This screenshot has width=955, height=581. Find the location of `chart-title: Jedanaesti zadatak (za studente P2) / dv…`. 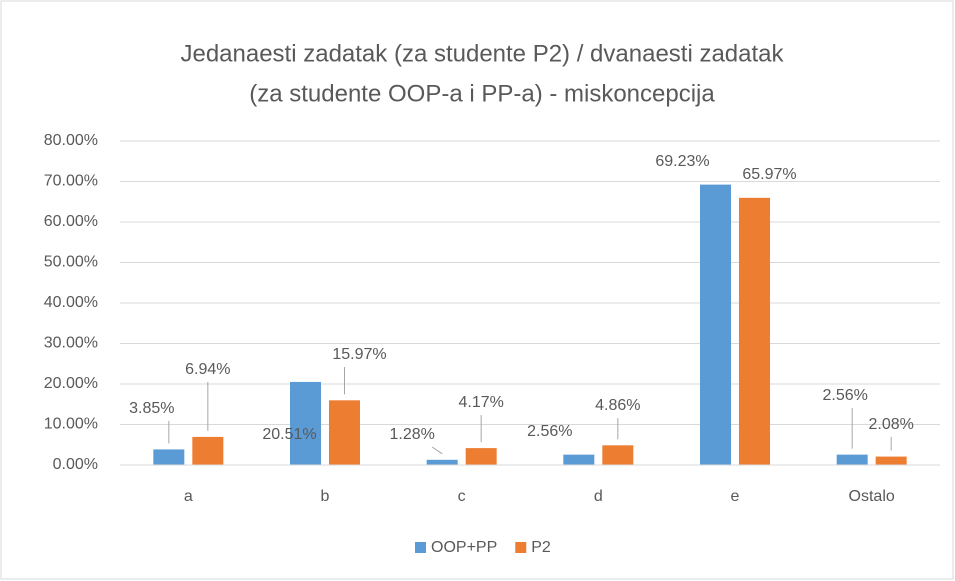

chart-title: Jedanaesti zadatak (za studente P2) / dv… is located at coordinates (482, 53).